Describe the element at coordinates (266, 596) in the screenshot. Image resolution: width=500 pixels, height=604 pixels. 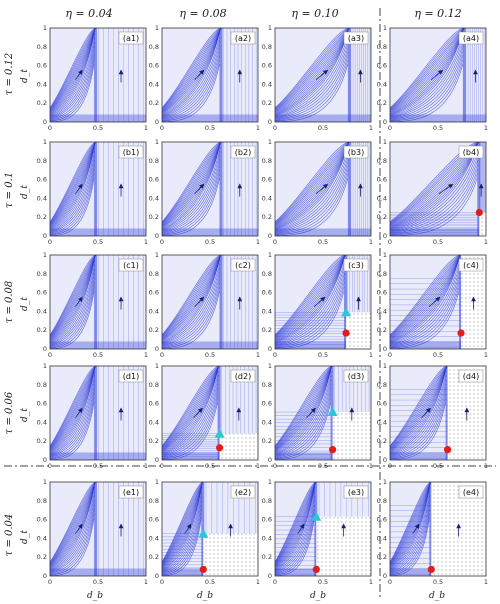
I see `x-axis-labels: d_b d_b d_b d_b` at that location.